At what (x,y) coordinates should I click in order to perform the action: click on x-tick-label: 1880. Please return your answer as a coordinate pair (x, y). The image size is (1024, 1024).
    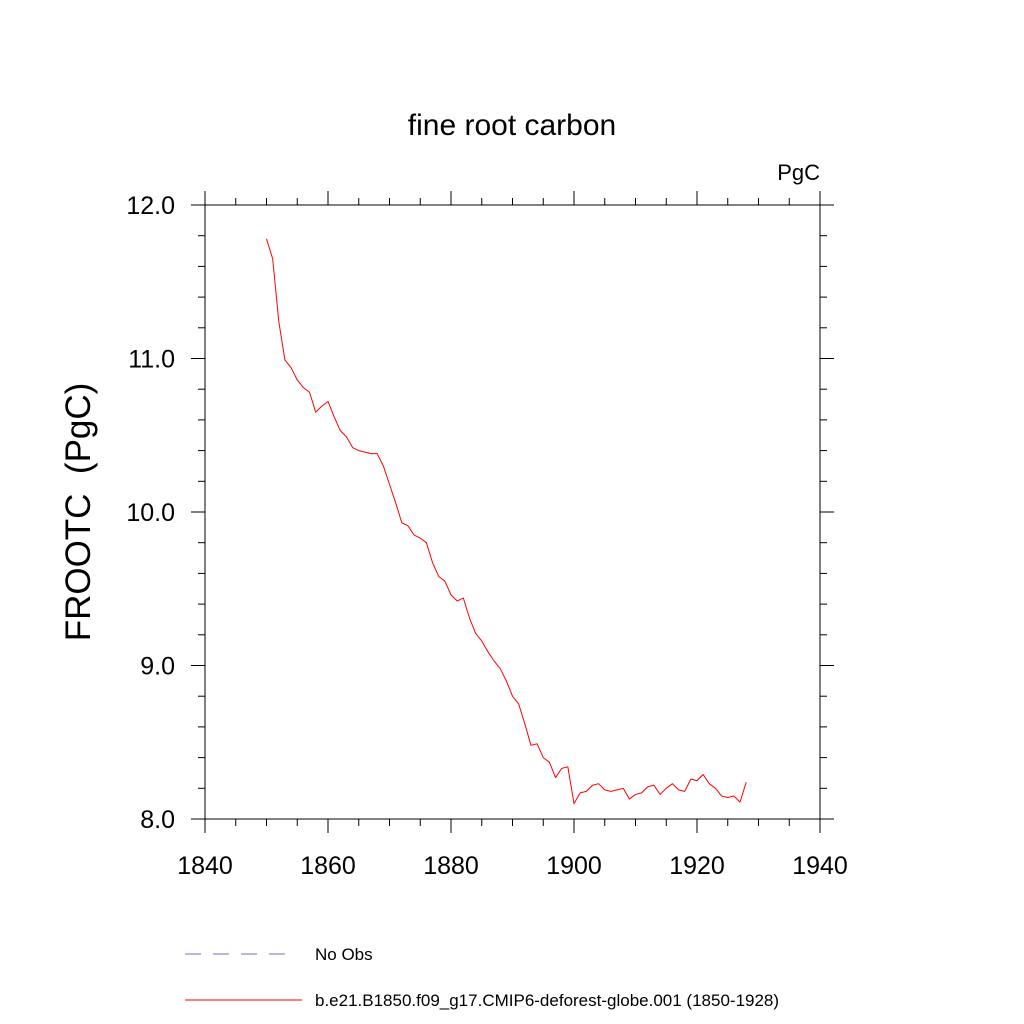
    Looking at the image, I should click on (451, 866).